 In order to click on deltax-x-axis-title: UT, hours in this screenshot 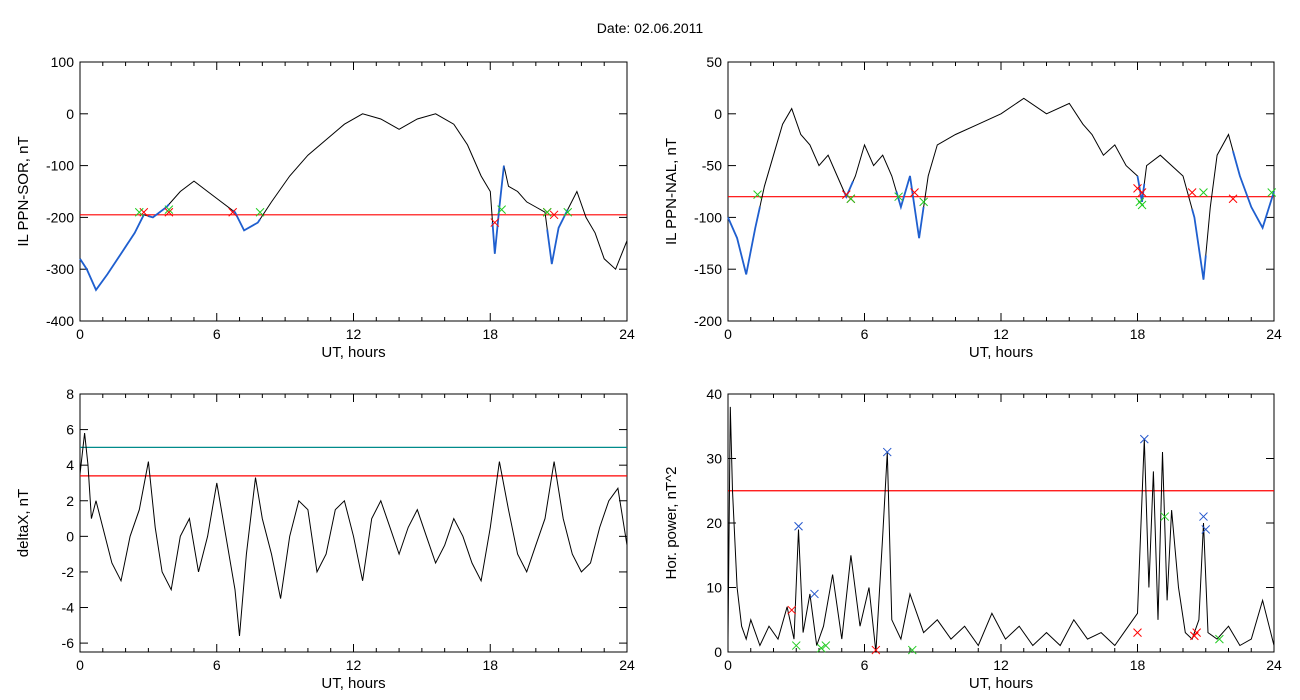, I will do `click(353, 683)`.